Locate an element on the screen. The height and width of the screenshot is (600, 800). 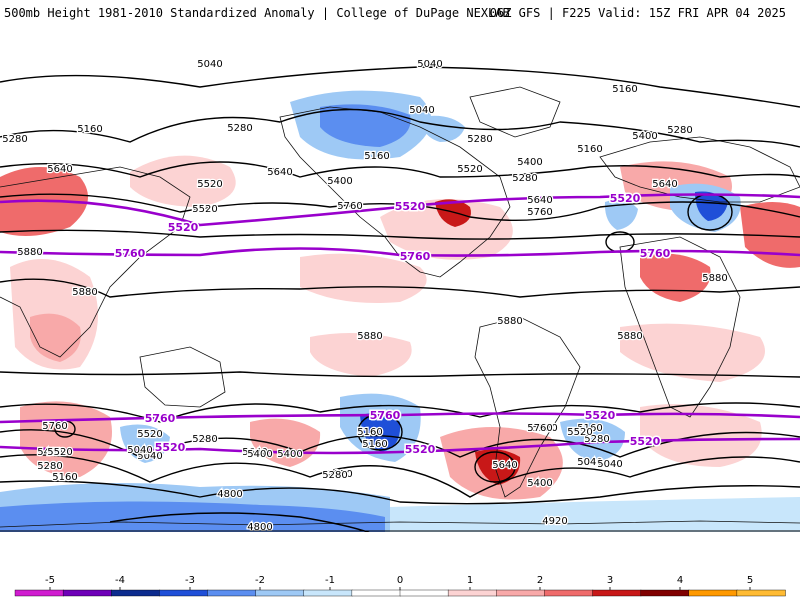
colorbar-tick-label: -4 is located at coordinates (120, 580).